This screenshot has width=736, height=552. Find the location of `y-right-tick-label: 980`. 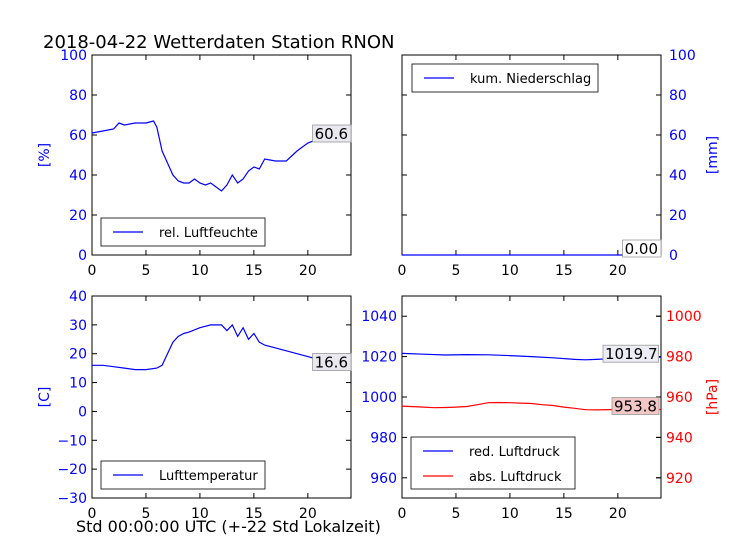

y-right-tick-label: 980 is located at coordinates (679, 358).